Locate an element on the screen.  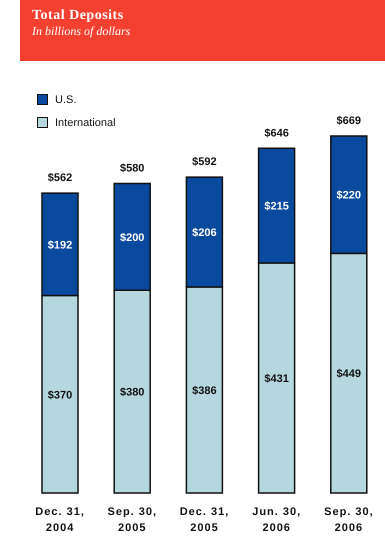
data-label: $380 is located at coordinates (132, 392).